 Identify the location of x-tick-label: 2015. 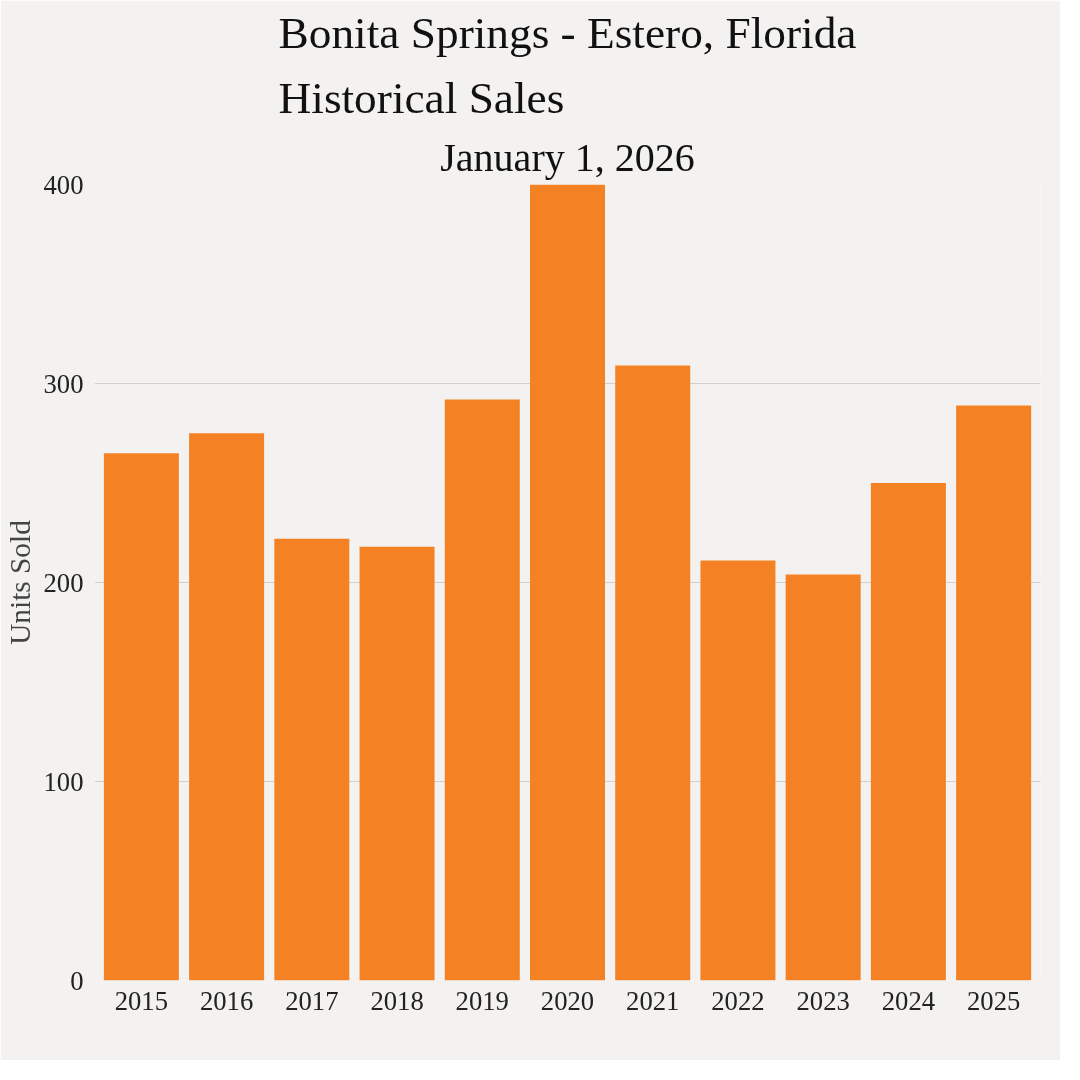
(141, 1000).